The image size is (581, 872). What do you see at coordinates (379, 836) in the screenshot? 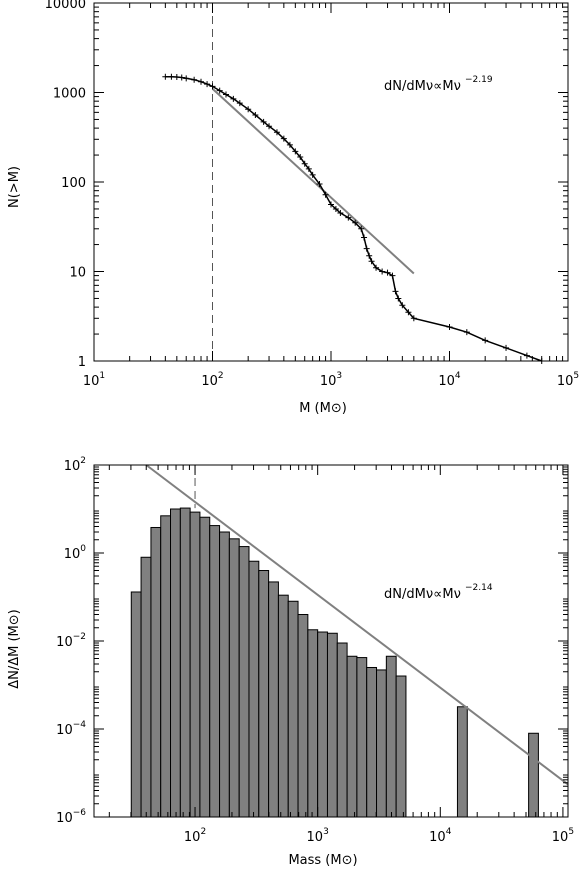
I see `bottom-x-tick-labels: 10² 10³ 10⁴ 10⁵` at bounding box center [379, 836].